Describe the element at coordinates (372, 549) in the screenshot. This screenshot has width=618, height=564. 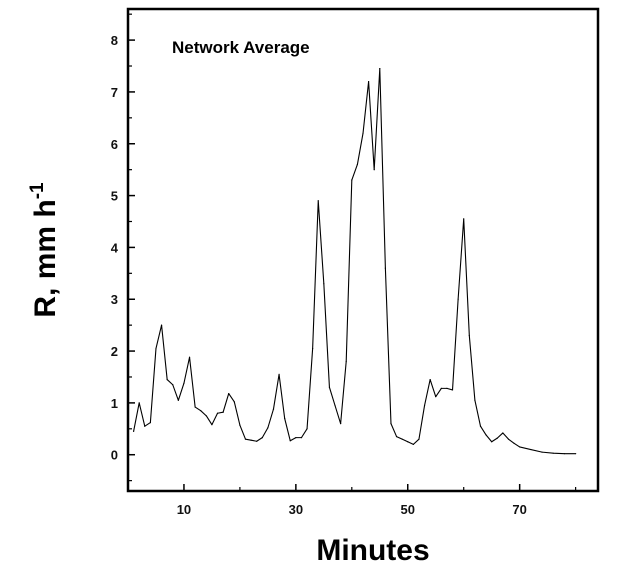
I see `x-axis-title: Minutes` at that location.